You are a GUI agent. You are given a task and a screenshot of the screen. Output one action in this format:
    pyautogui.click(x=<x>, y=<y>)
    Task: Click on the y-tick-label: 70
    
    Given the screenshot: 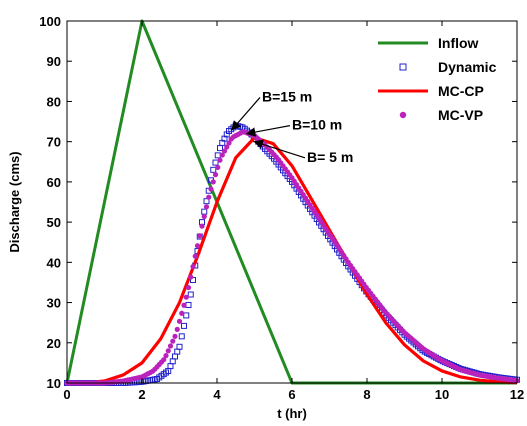 What is the action you would take?
    pyautogui.click(x=54, y=142)
    